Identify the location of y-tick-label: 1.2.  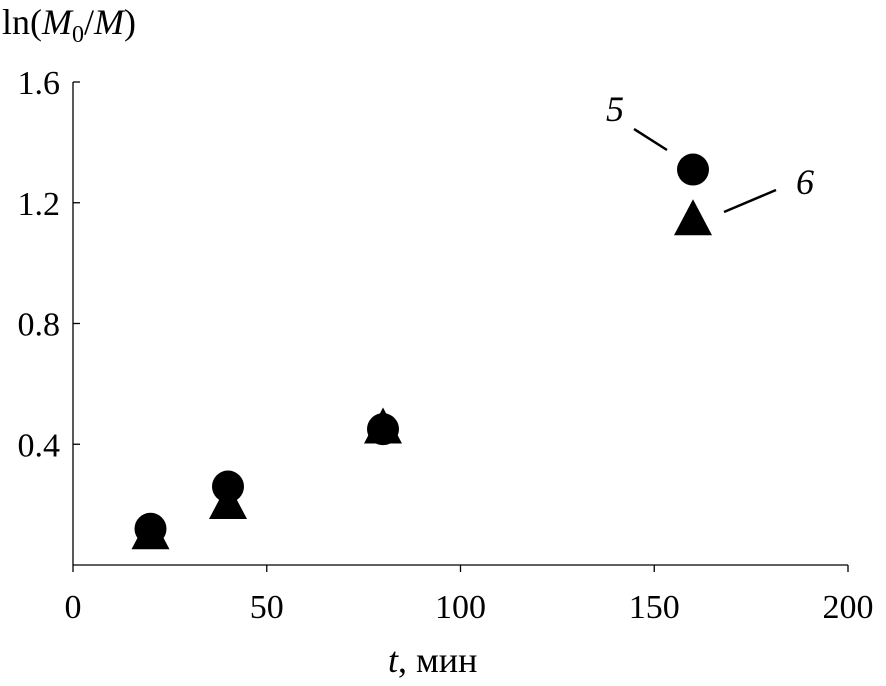
(39, 204).